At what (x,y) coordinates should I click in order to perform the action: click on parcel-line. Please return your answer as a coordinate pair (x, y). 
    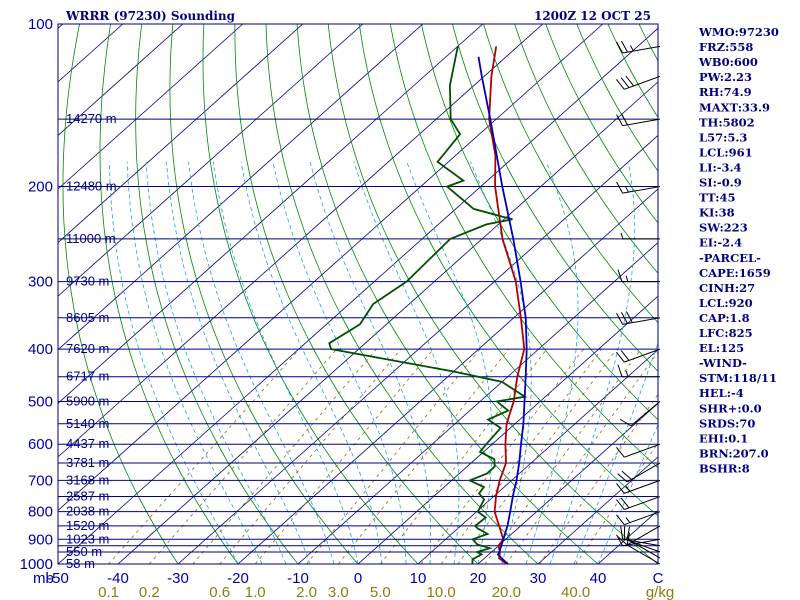
    Looking at the image, I should click on (502, 310).